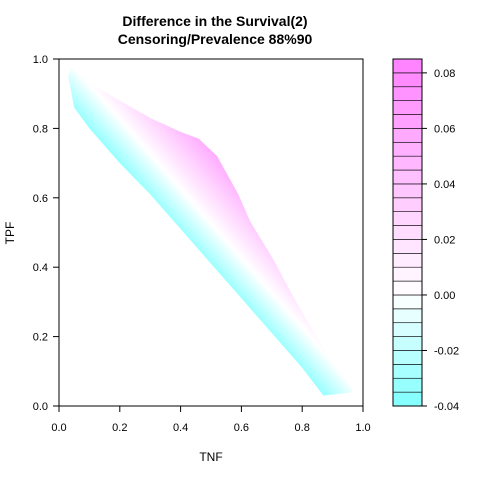  I want to click on colorbar-tick-label: 0.08, so click(444, 74).